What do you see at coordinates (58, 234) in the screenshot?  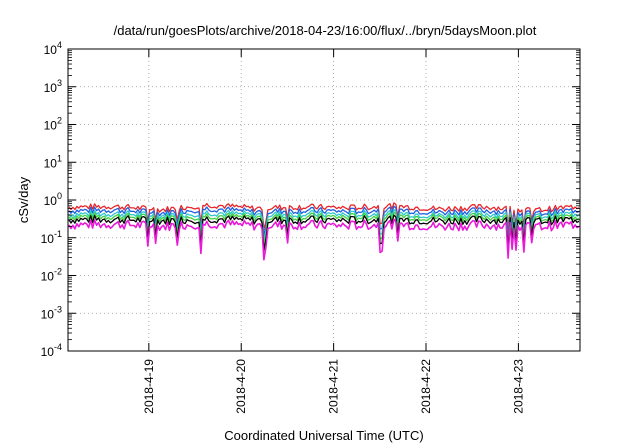 I see `y-tick-exponent: -1` at bounding box center [58, 234].